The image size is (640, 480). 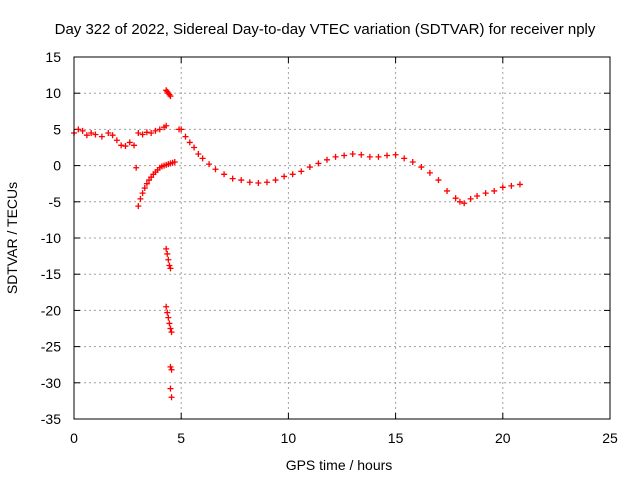 I want to click on x-tick-label: 20, so click(x=503, y=438).